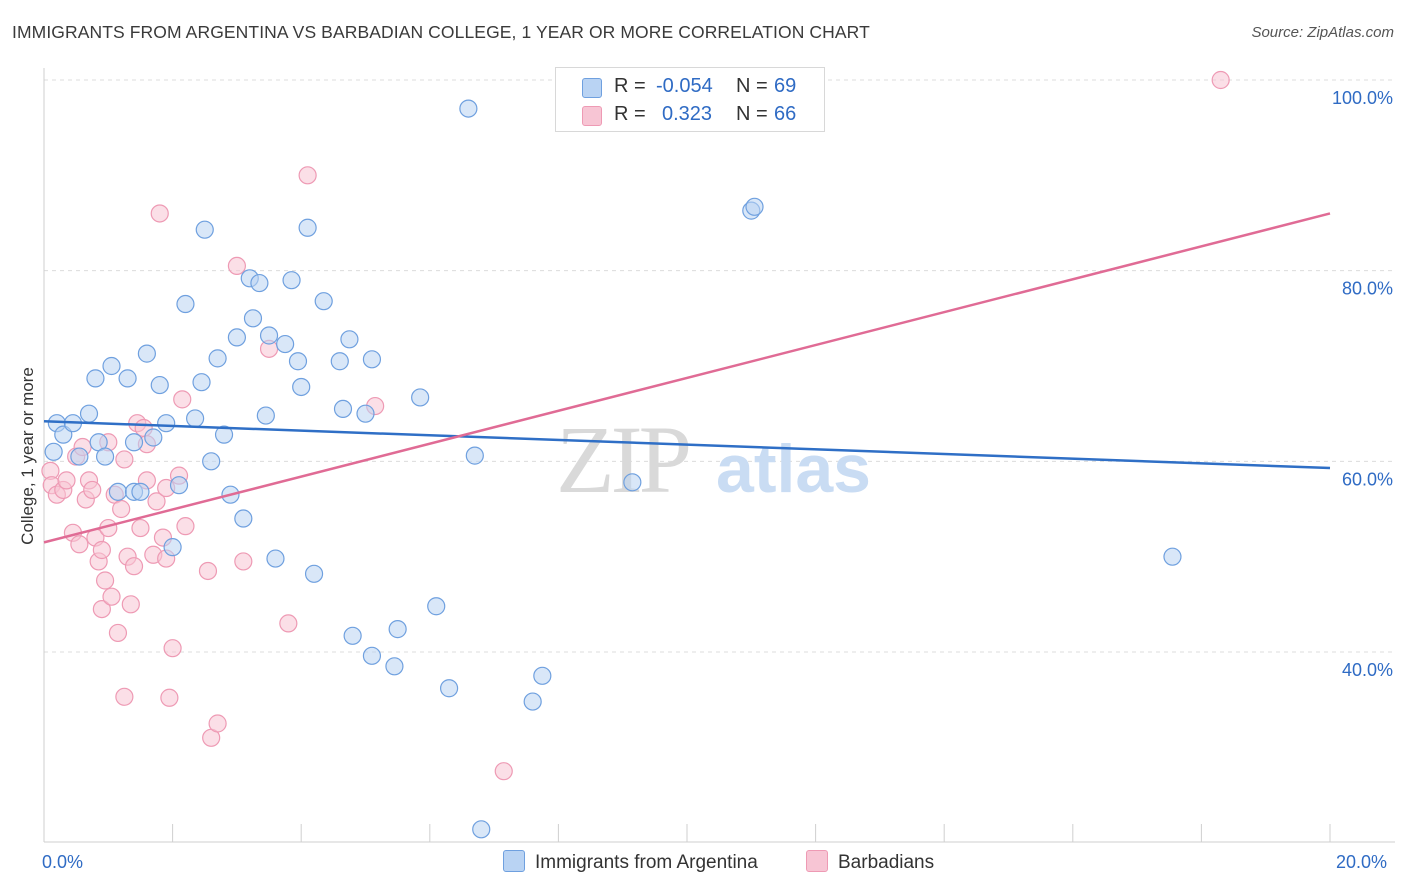 The height and width of the screenshot is (892, 1406). Describe the element at coordinates (592, 88) in the screenshot. I see `argentina-swatch` at that location.